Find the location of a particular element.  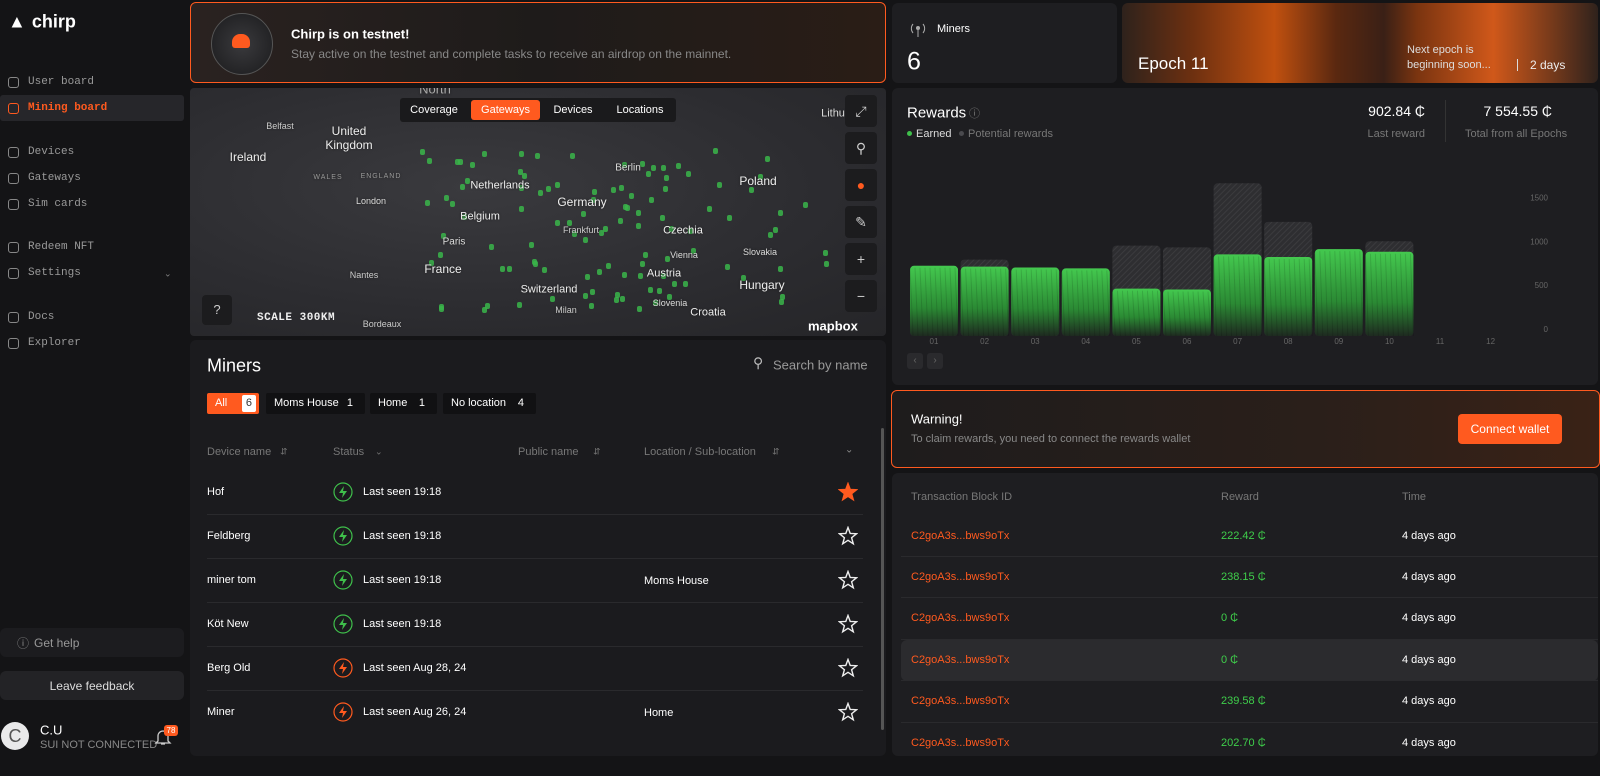

status-icon is located at coordinates (343, 668).